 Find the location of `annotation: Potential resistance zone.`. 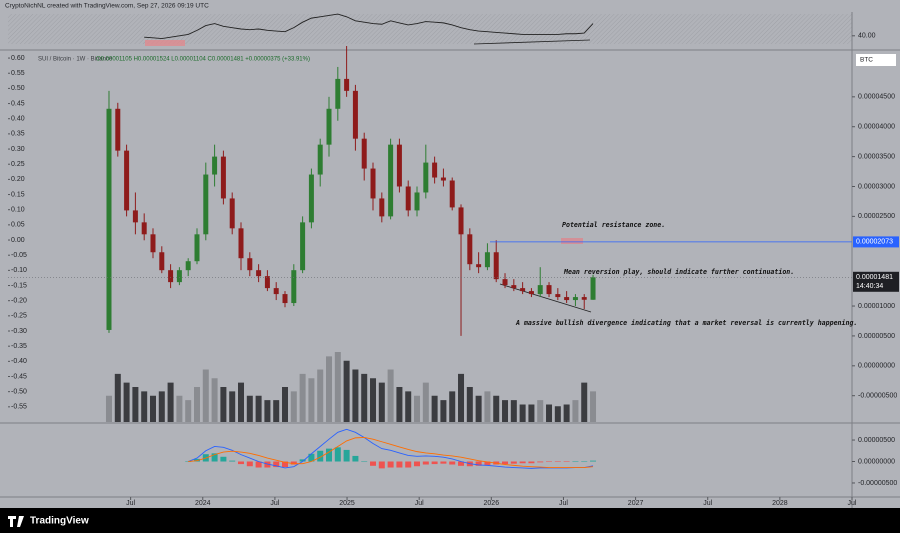

annotation: Potential resistance zone. is located at coordinates (613, 225).